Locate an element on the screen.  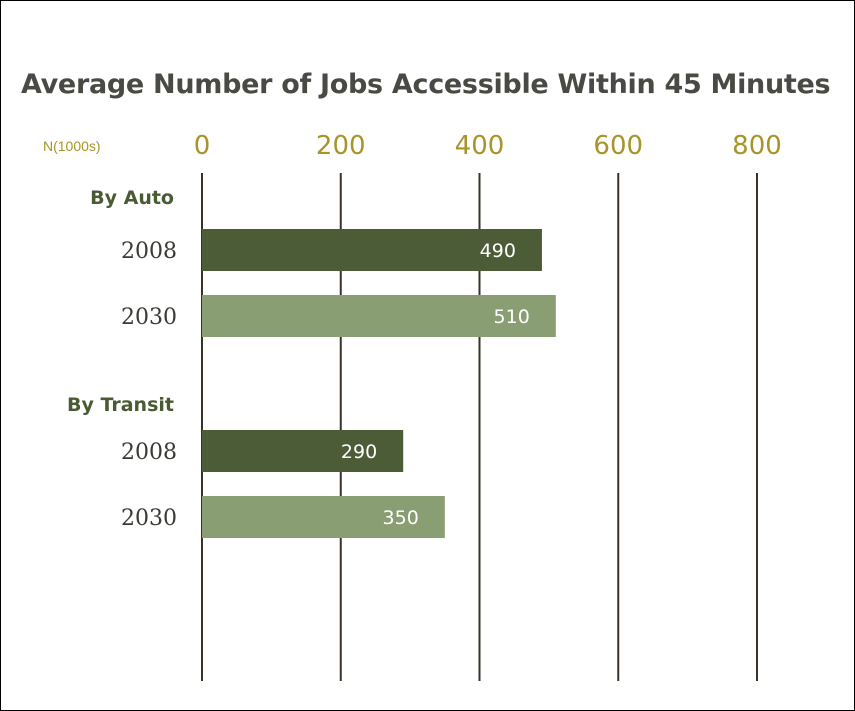
bar-auto-2030 is located at coordinates (379, 316).